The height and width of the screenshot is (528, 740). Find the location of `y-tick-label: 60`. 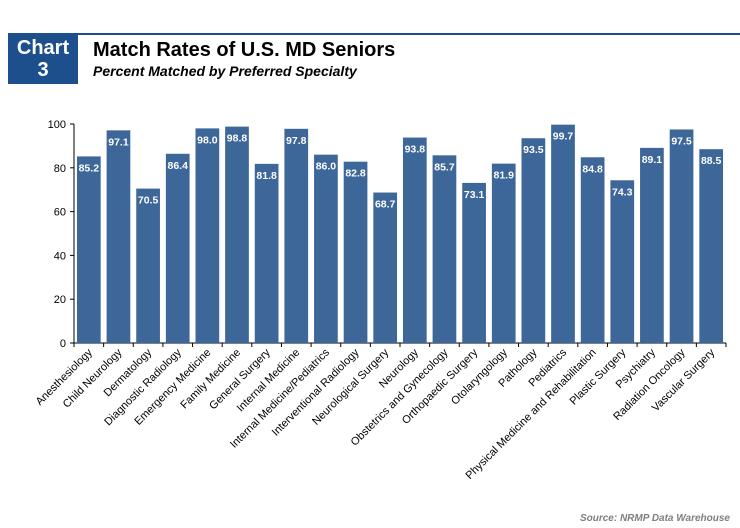

y-tick-label: 60 is located at coordinates (60, 213).